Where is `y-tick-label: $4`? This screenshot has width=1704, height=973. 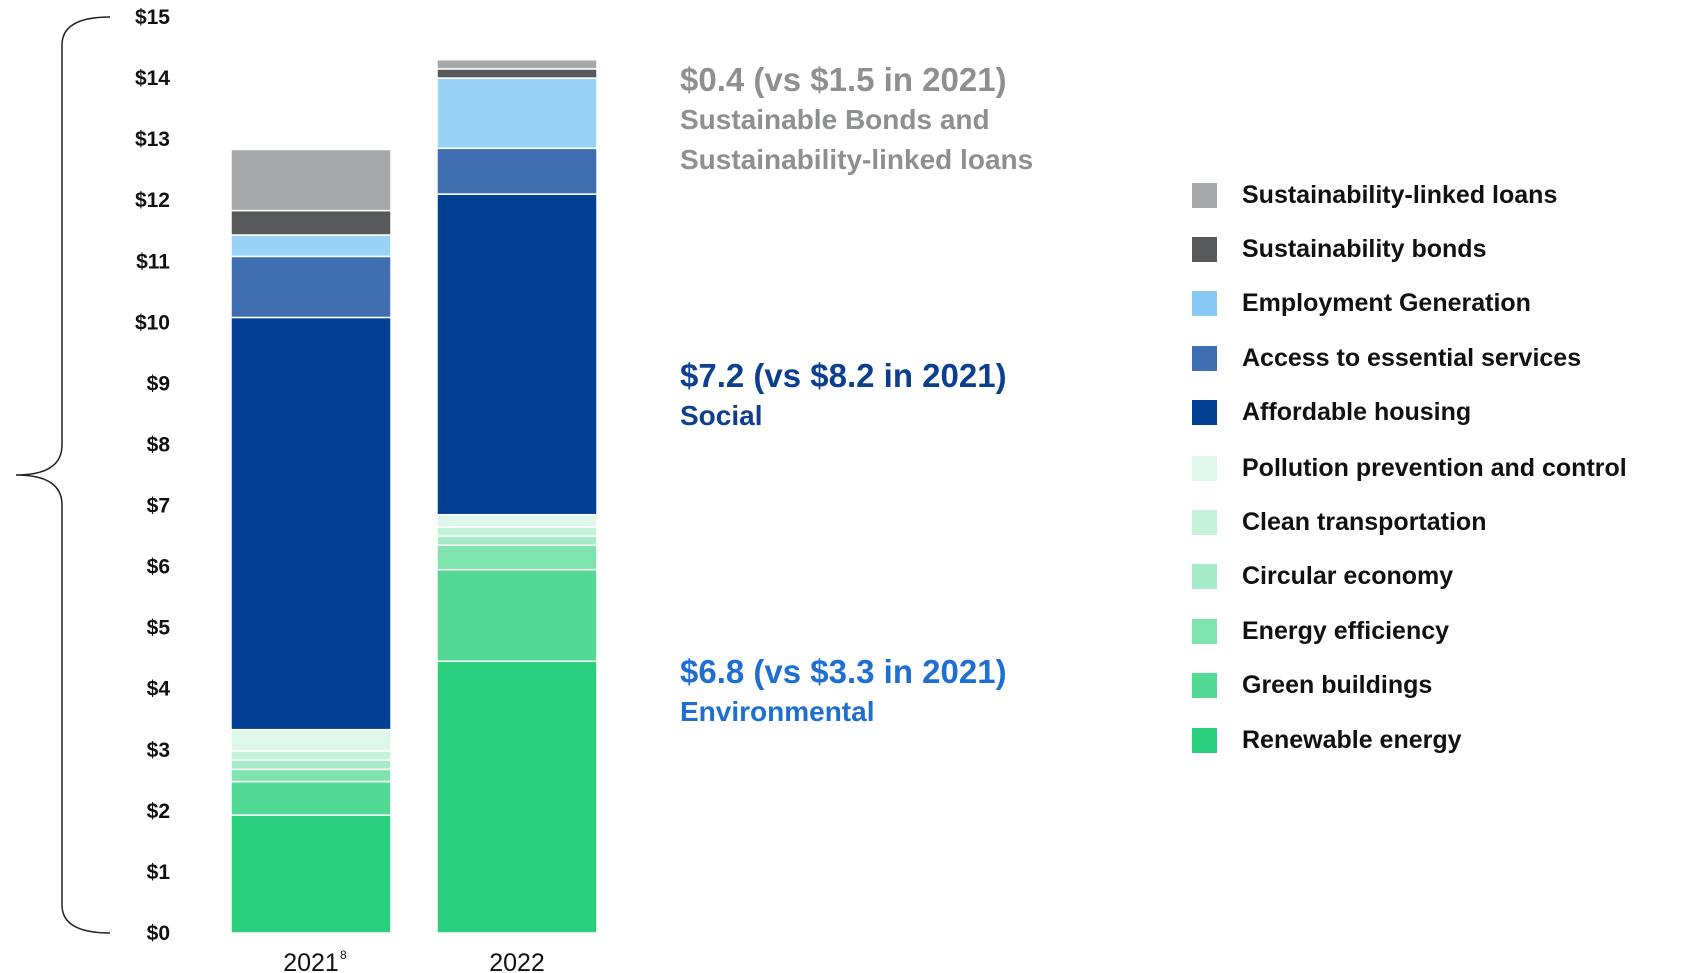 y-tick-label: $4 is located at coordinates (159, 689).